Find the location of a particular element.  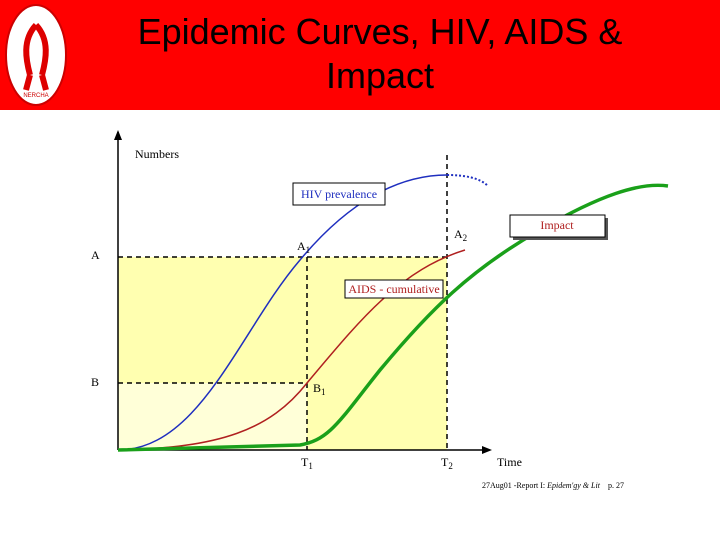

aids-label: AIDS - cumulative is located at coordinates (393, 289).